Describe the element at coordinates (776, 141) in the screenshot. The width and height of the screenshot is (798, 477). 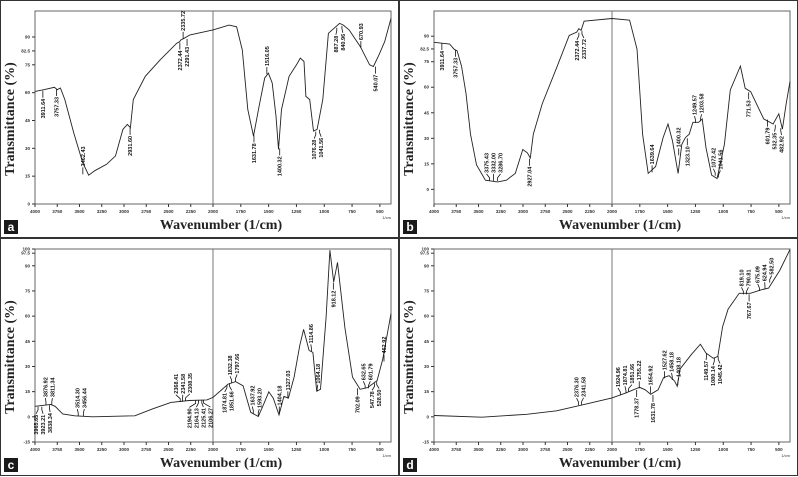
I see `peak-label: 532.35` at that location.